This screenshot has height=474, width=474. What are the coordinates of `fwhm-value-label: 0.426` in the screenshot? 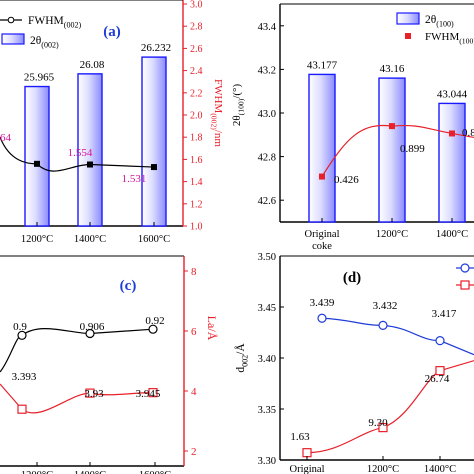 It's located at (346, 180).